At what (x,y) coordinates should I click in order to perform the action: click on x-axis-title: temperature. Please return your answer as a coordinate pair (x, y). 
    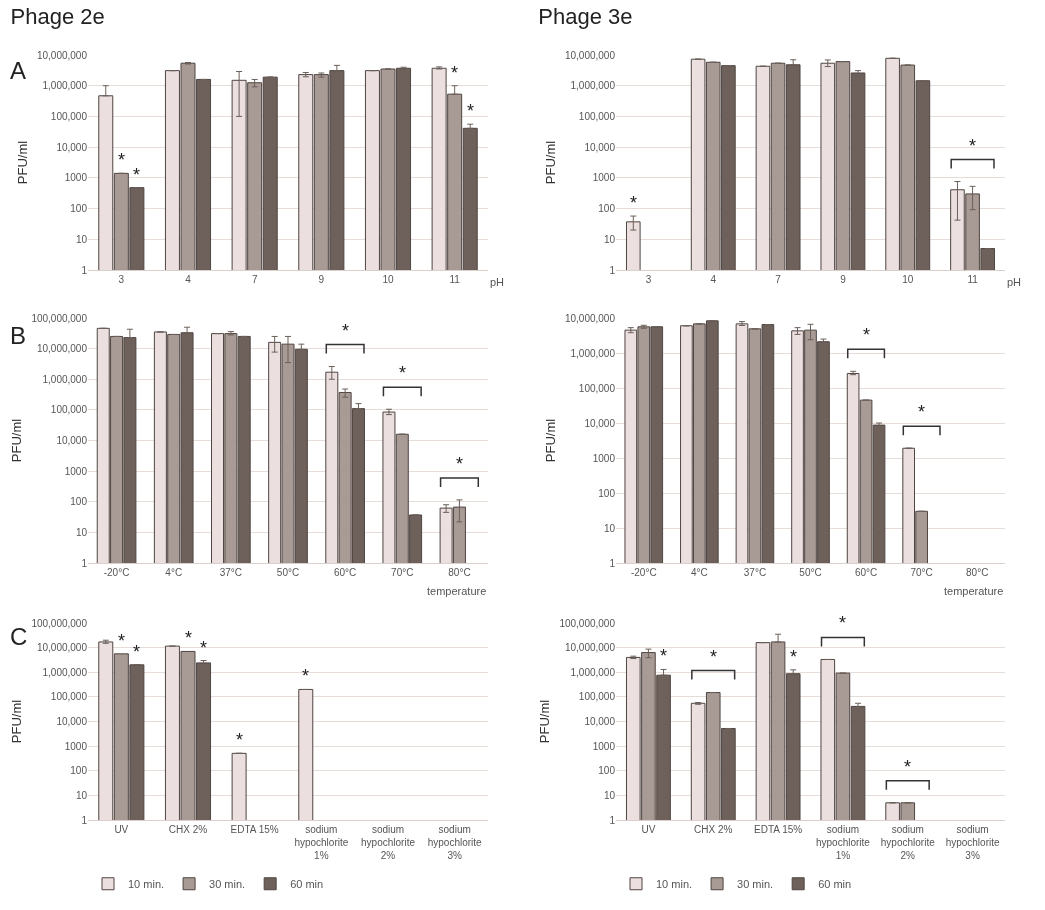
    Looking at the image, I should click on (457, 591).